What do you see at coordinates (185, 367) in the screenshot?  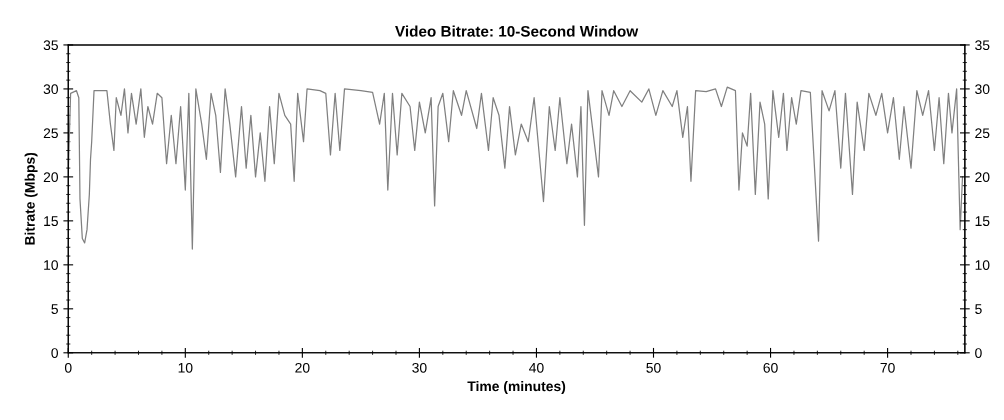 I see `x-tick-label: 10` at bounding box center [185, 367].